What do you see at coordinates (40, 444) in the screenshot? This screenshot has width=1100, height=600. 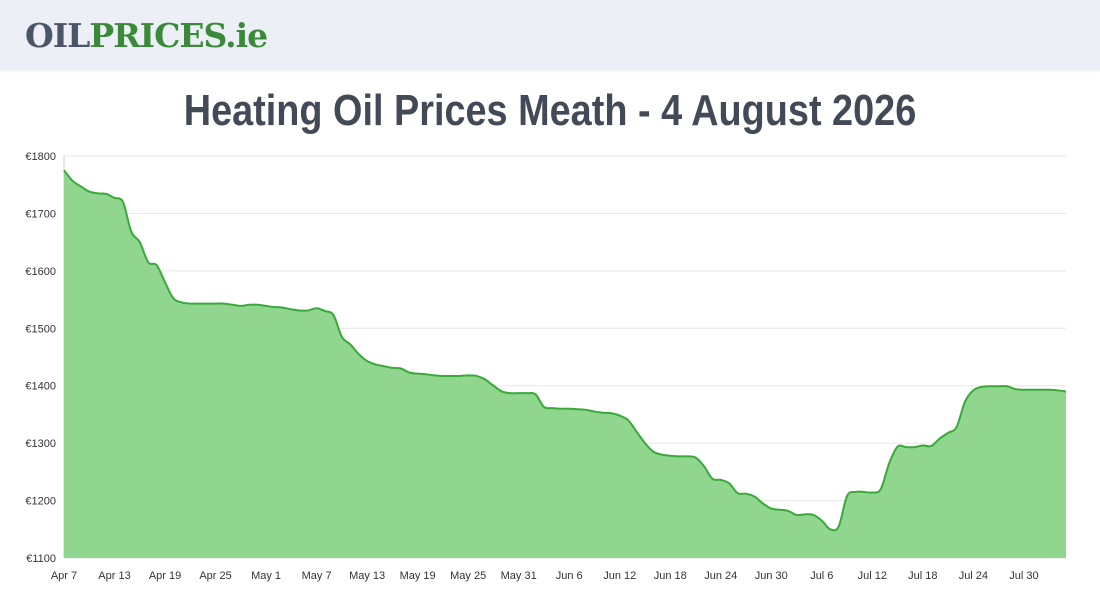 I see `y-tick-label: €1300` at bounding box center [40, 444].